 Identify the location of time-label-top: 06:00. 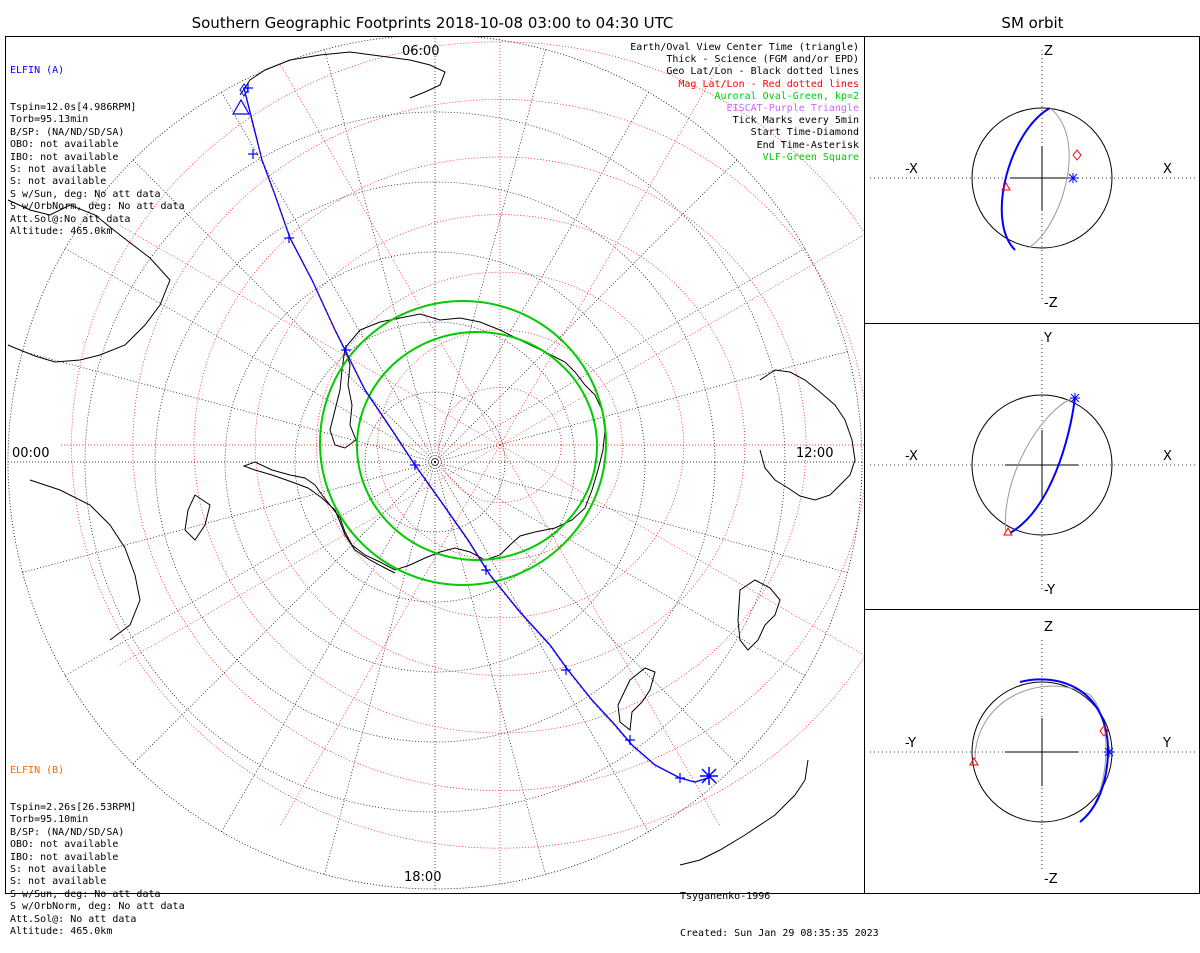
(421, 51).